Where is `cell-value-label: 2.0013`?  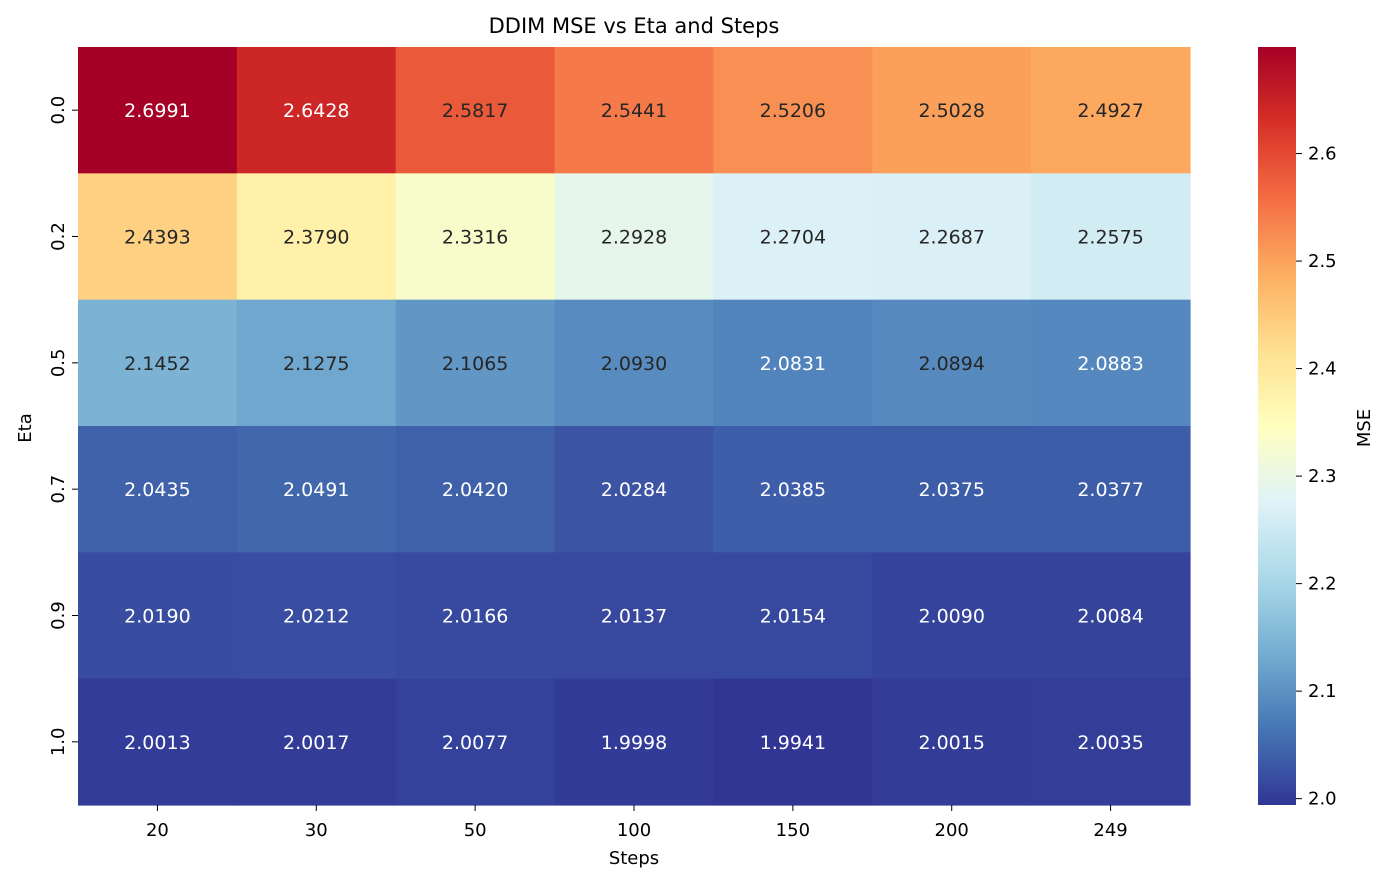 cell-value-label: 2.0013 is located at coordinates (157, 743).